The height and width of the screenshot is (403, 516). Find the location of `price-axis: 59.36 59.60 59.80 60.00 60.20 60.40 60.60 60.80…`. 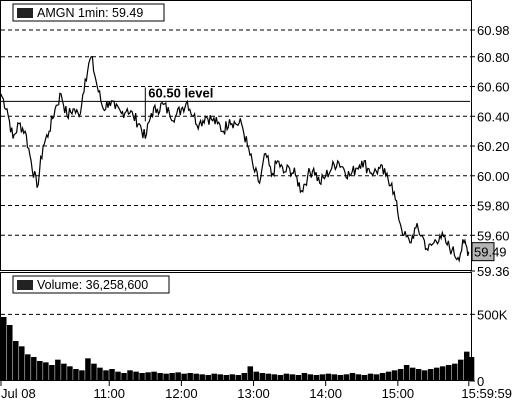

price-axis: 59.36 59.60 59.80 60.00 60.20 60.40 60.60 60.80… is located at coordinates (490, 151).